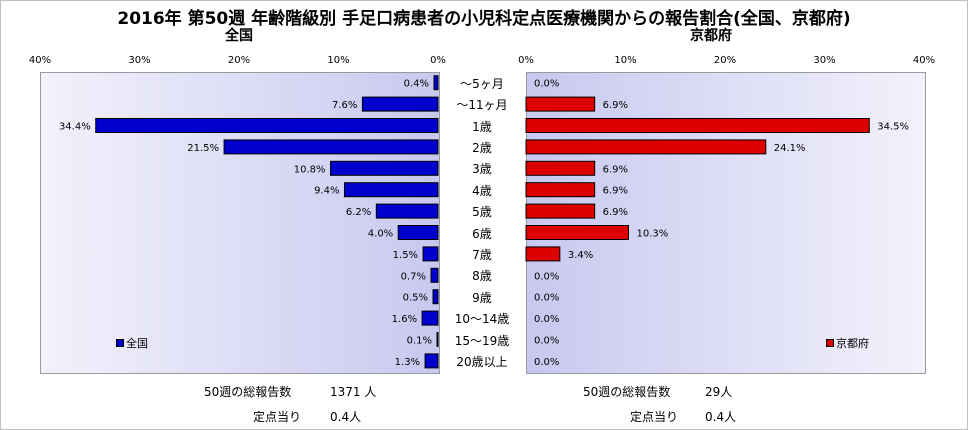  Describe the element at coordinates (438, 60) in the screenshot. I see `left-tick-label: 0%` at that location.